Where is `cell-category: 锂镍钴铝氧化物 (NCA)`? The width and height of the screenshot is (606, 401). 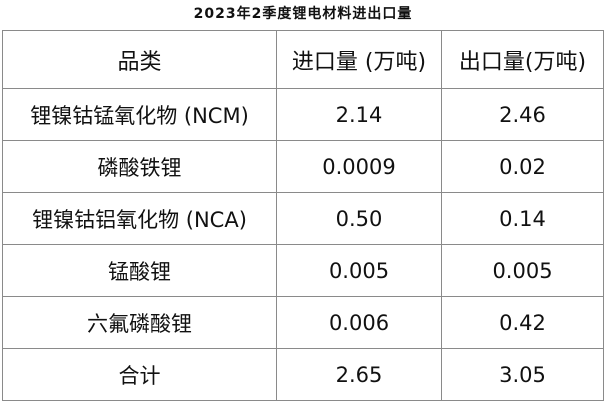
cell-category: 锂镍钴铝氧化物 (NCA) is located at coordinates (139, 218).